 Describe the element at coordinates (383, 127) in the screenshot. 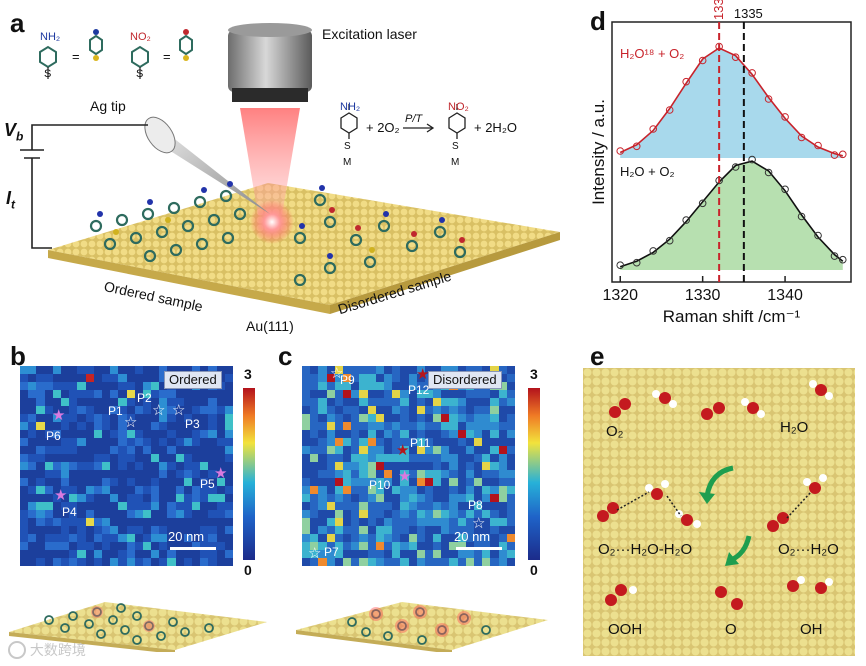

I see `reaction-plus-o2: + 2O₂` at that location.